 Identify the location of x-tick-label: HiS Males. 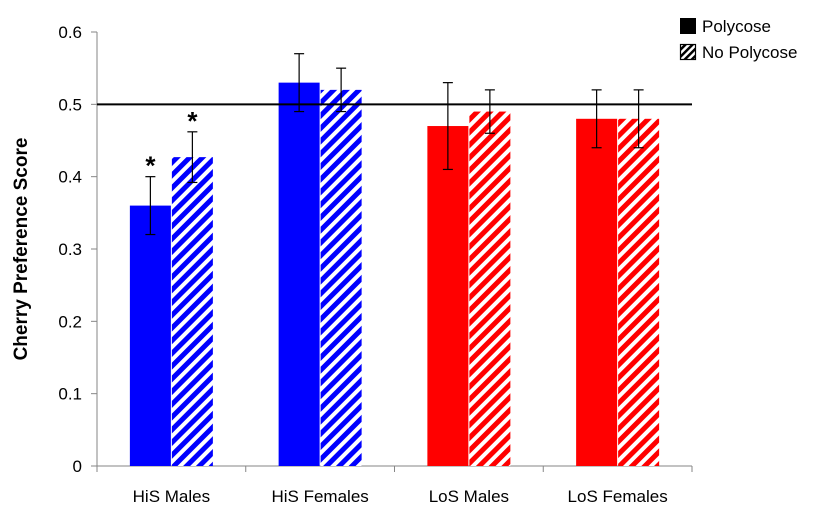
(171, 496).